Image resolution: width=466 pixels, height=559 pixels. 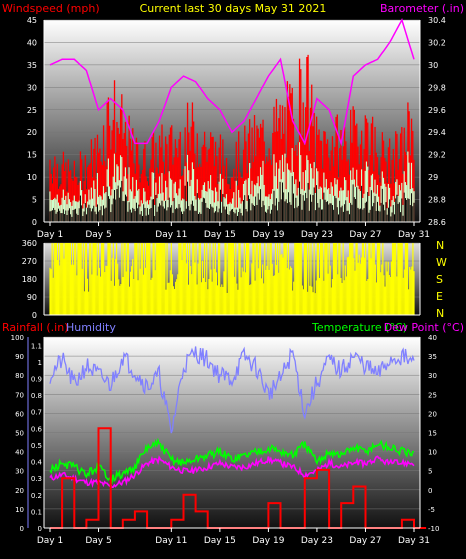 What do you see at coordinates (36, 413) in the screenshot?
I see `p3-rain-tick-label: 0.7` at bounding box center [36, 413].